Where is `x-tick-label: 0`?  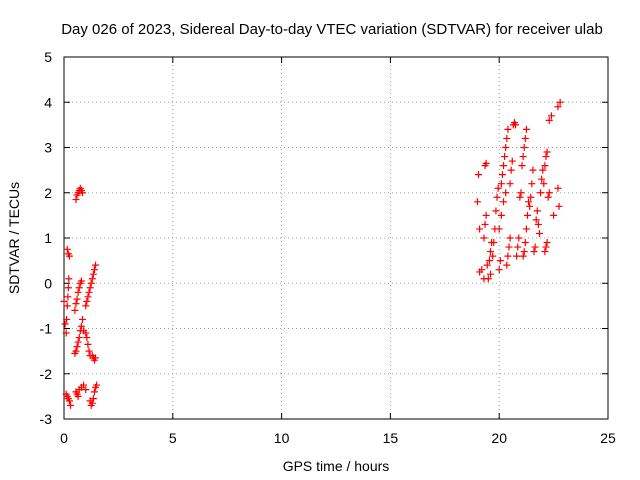 x-tick-label: 0 is located at coordinates (64, 438).